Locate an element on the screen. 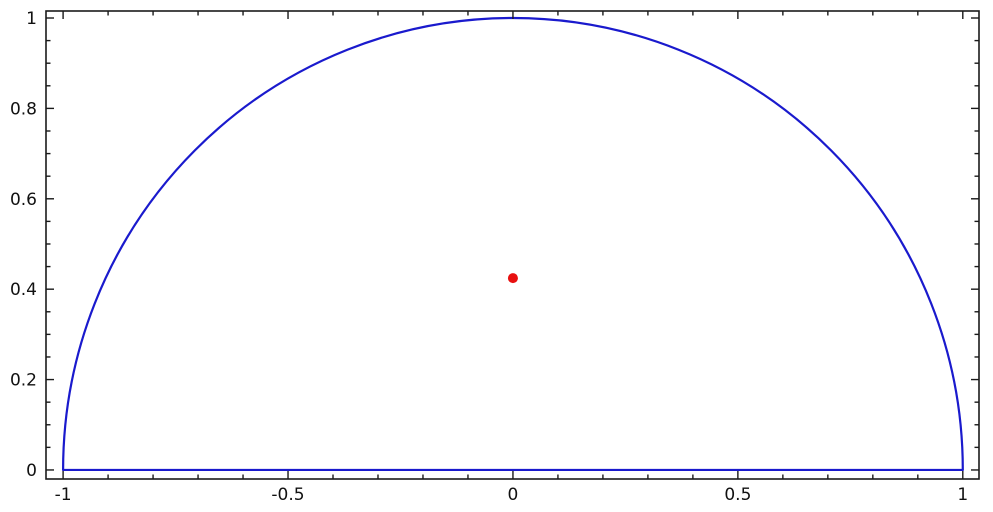 The width and height of the screenshot is (993, 512). x-tick-label: -0.5 is located at coordinates (287, 495).